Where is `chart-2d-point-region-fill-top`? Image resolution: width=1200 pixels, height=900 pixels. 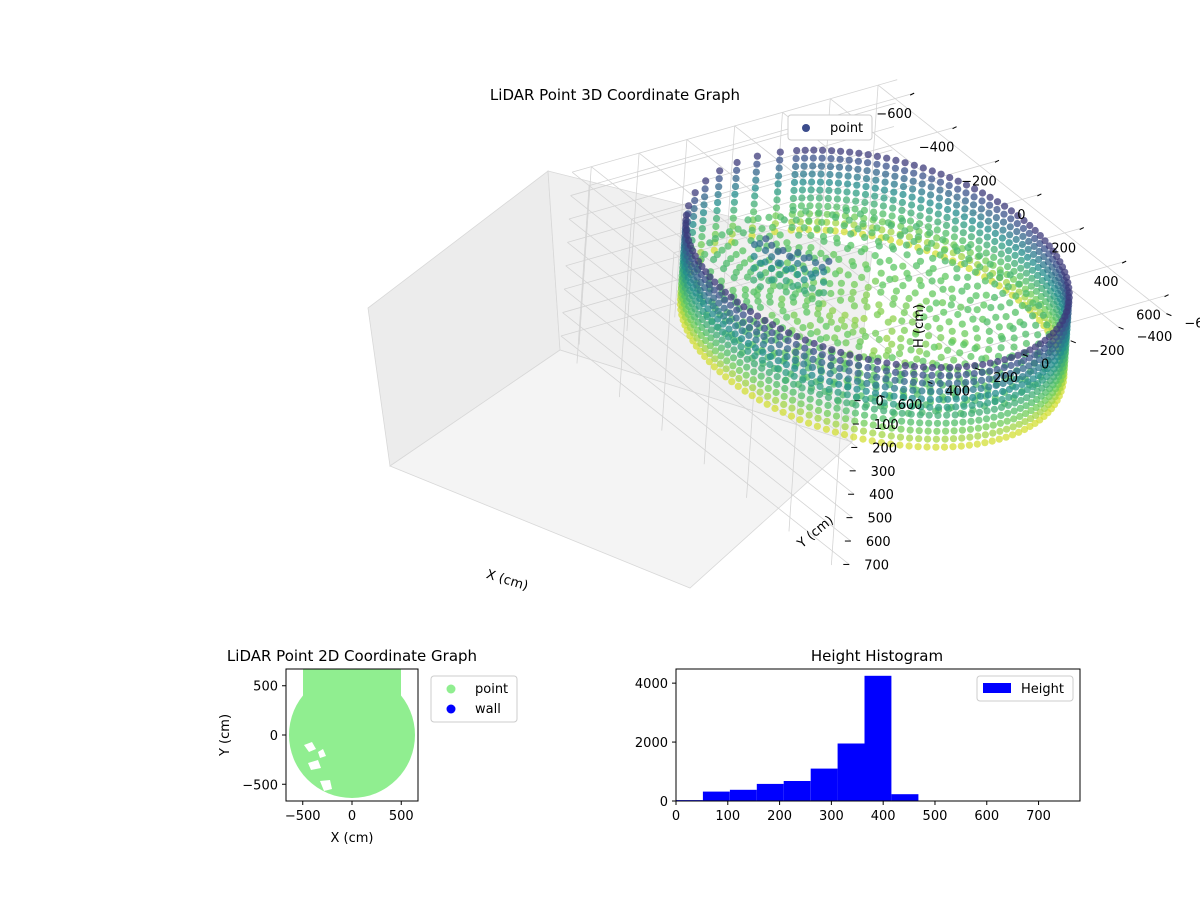 chart-2d-point-region-fill-top is located at coordinates (352, 683).